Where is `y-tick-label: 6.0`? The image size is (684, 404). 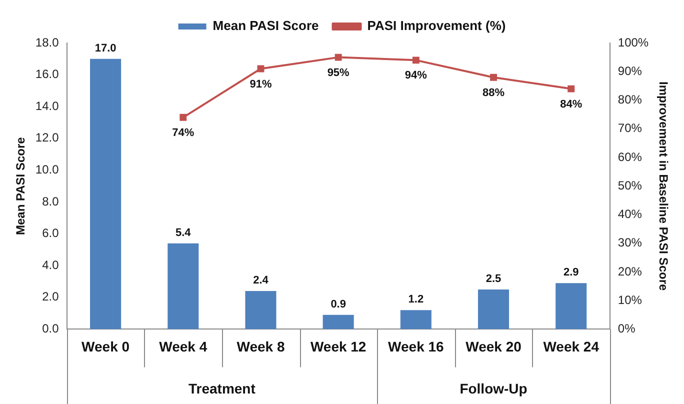 y-tick-label: 6.0 is located at coordinates (51, 233).